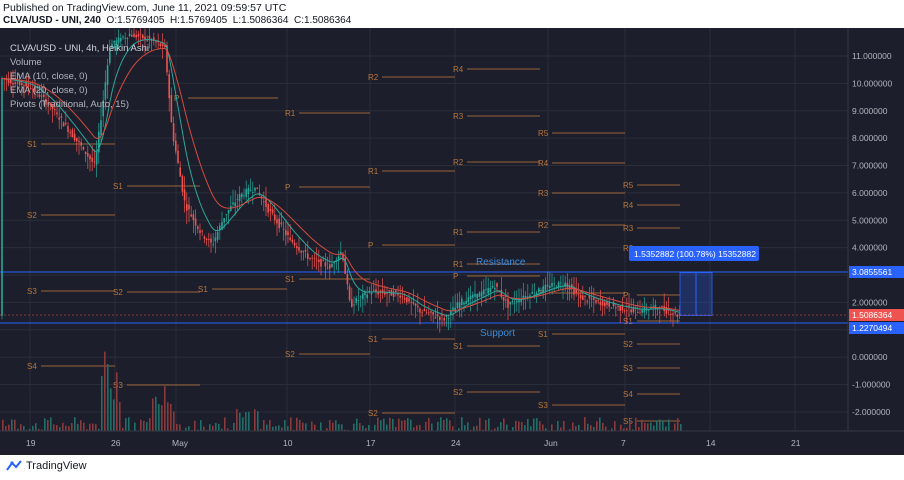  I want to click on pivot-label: R2, so click(458, 162).